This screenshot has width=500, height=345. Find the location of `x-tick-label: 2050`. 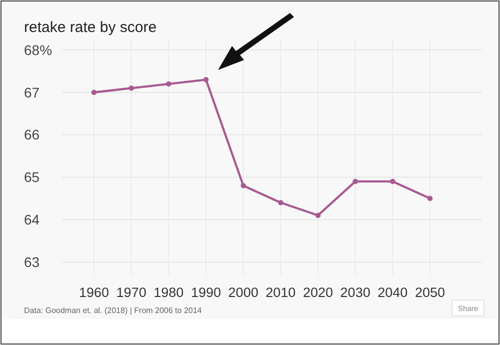

x-tick-label: 2050 is located at coordinates (430, 292).